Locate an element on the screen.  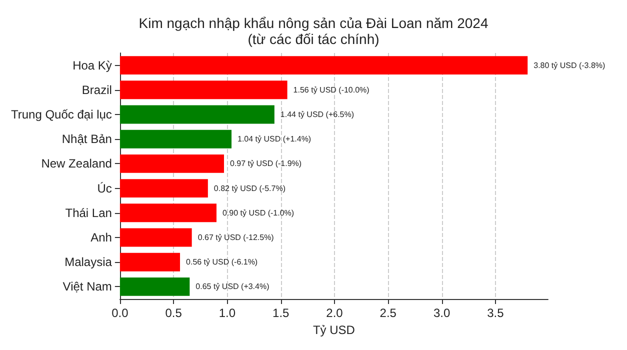
y-tick-label: Thái Lan is located at coordinates (88, 213).